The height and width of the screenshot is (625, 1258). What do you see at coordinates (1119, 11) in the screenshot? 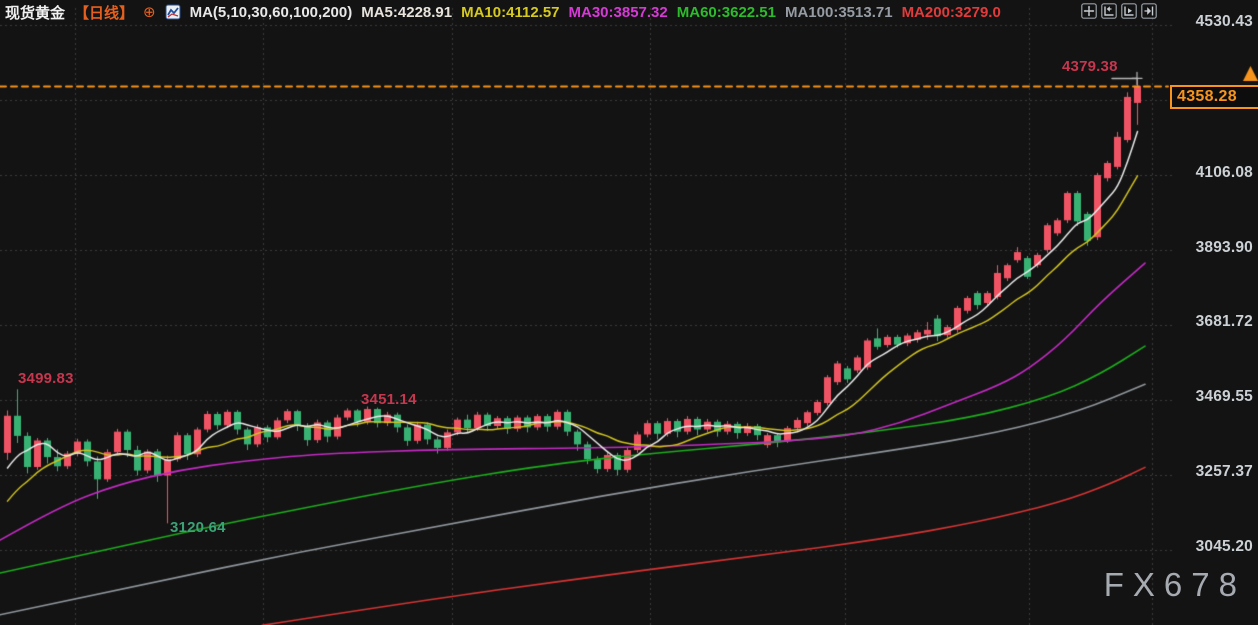
I see `chart-toolbar` at bounding box center [1119, 11].